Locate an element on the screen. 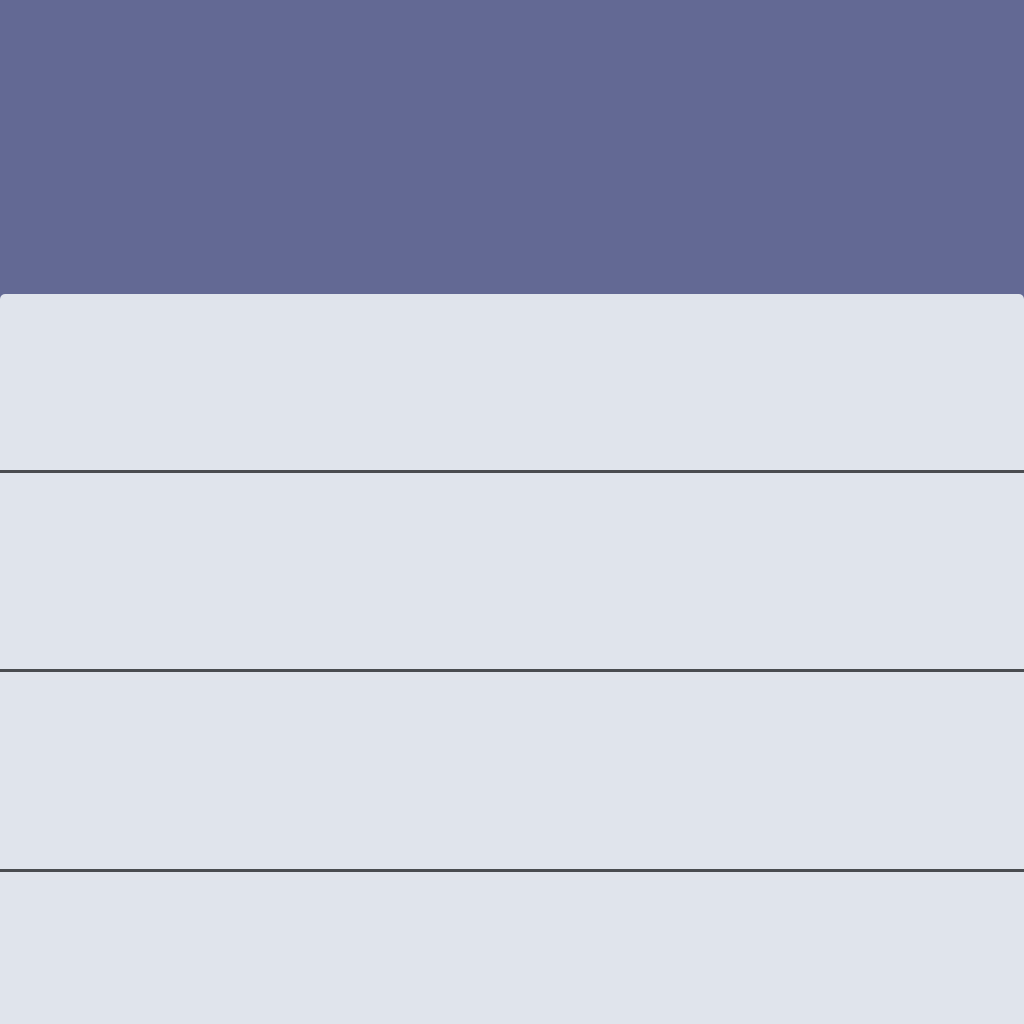 This screenshot has height=1024, width=1024. list-item is located at coordinates (512, 947).